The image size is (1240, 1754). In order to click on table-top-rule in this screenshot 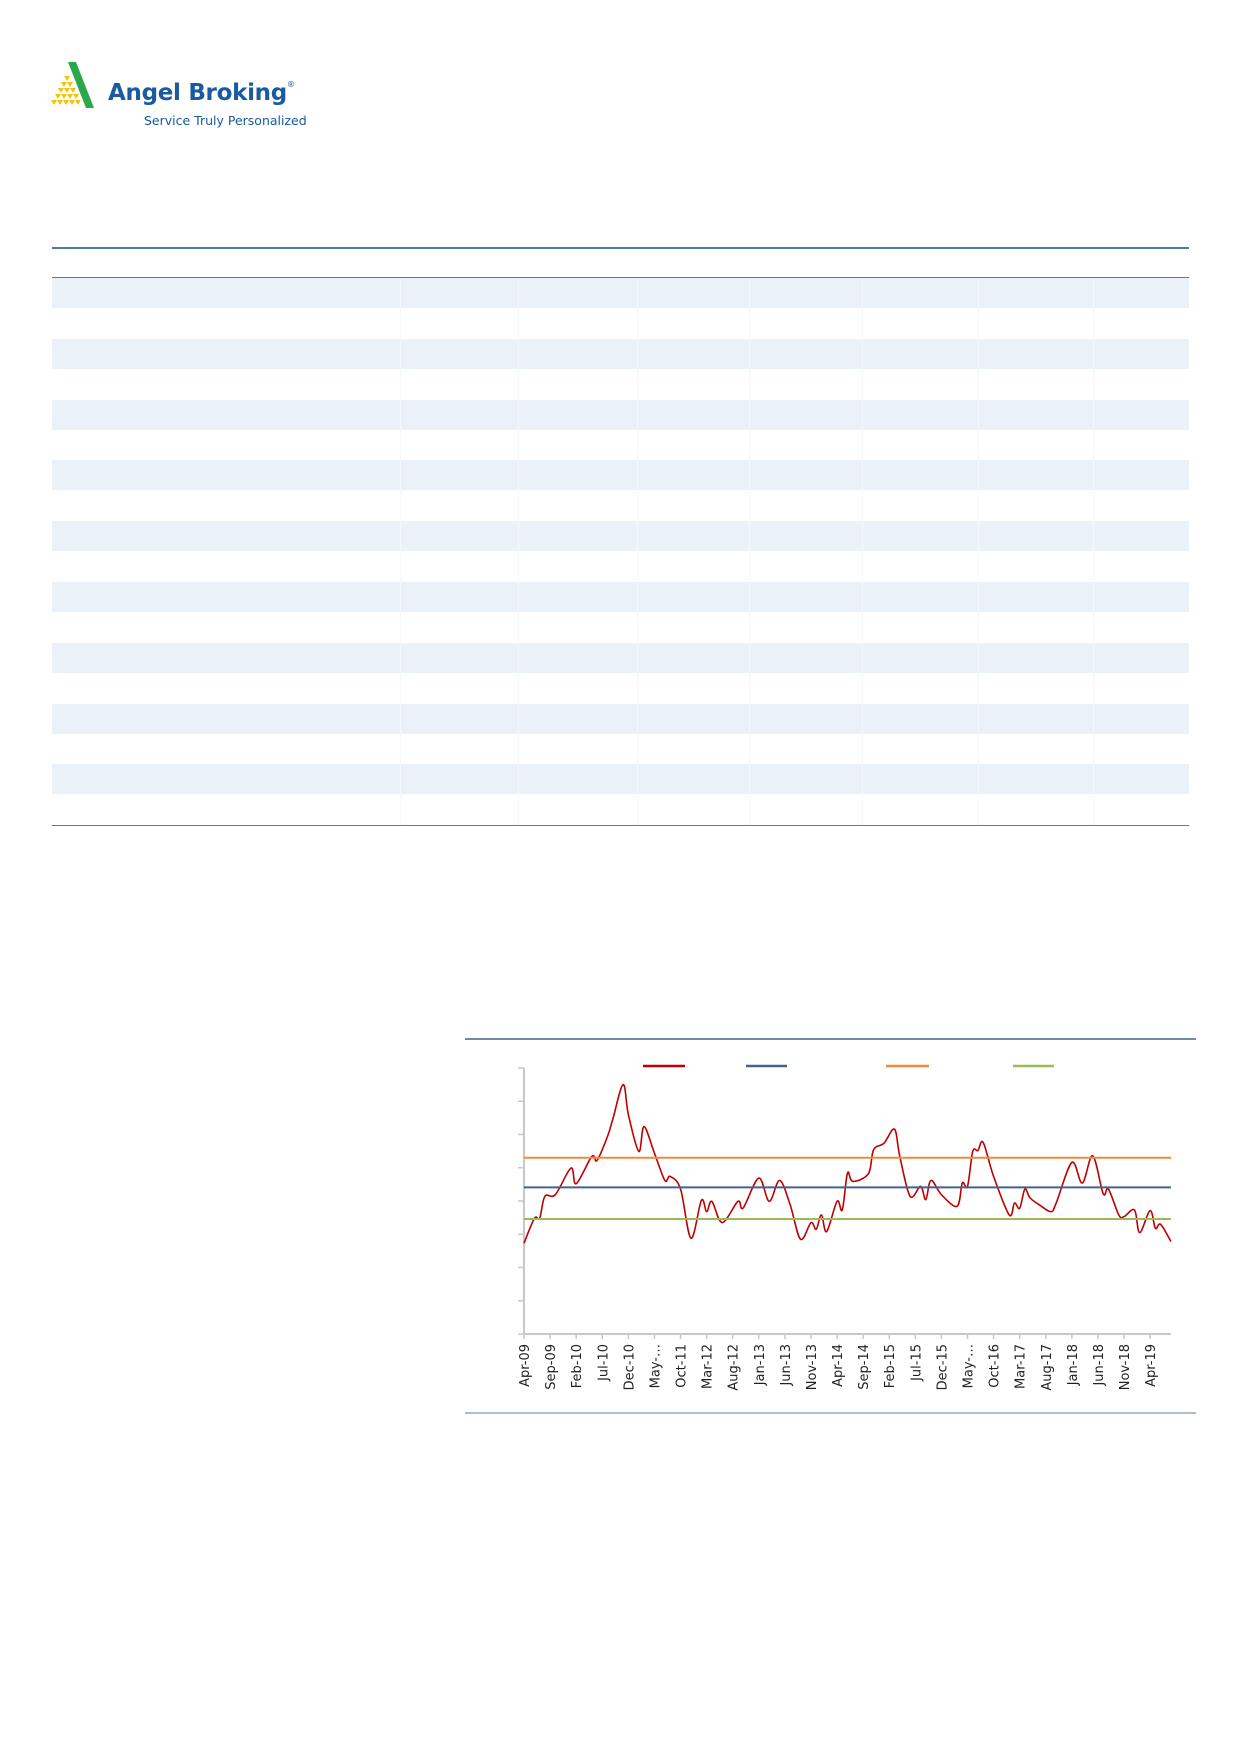, I will do `click(620, 248)`.